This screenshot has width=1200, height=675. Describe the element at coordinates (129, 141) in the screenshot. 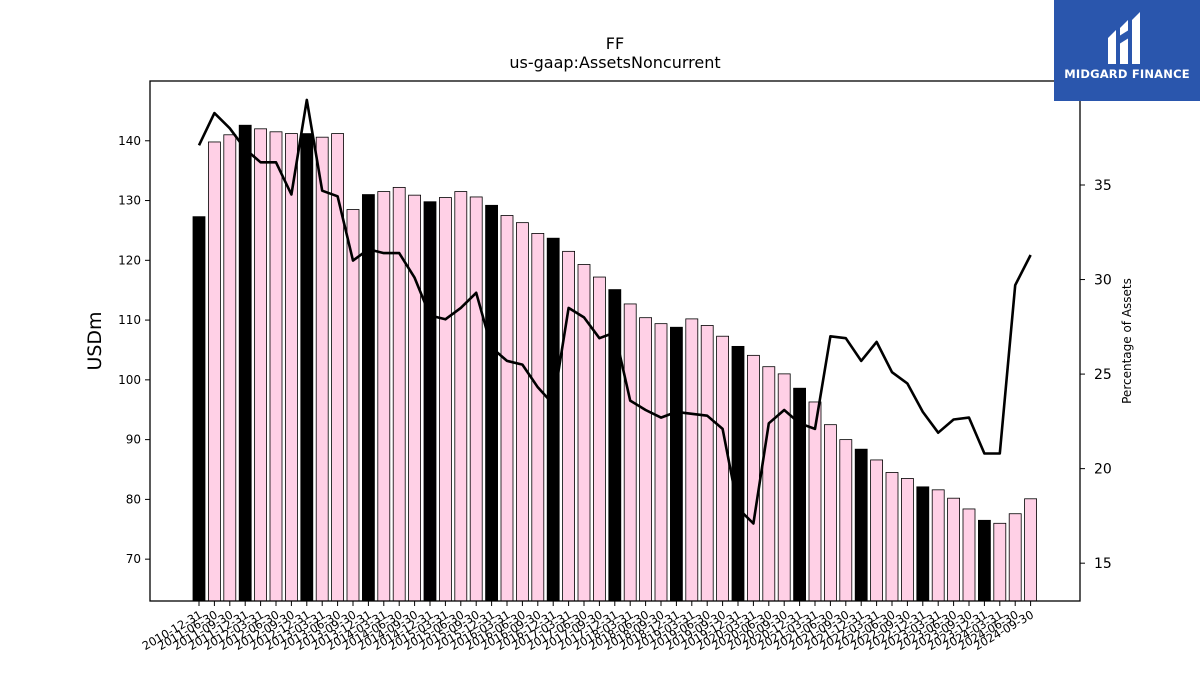

I see `y-tick-label: 140` at that location.